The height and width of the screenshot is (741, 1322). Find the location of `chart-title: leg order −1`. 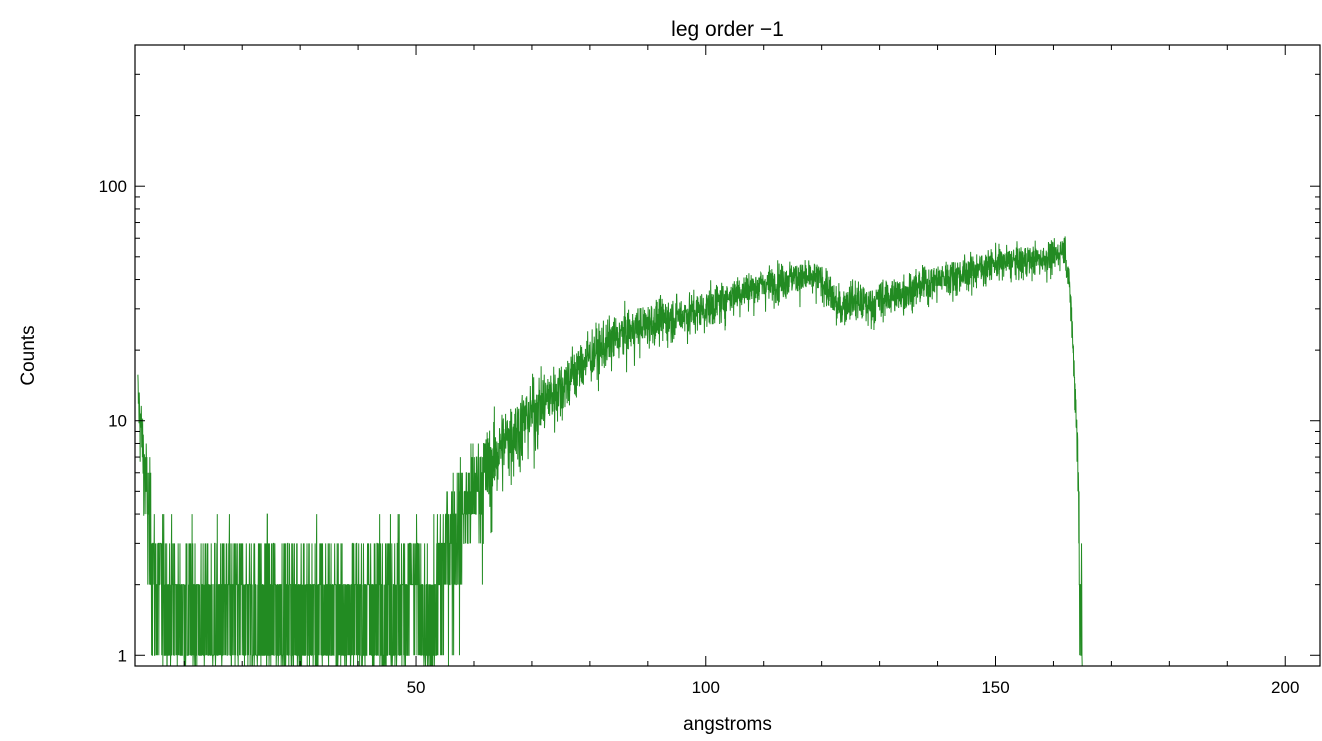

chart-title: leg order −1 is located at coordinates (727, 29).